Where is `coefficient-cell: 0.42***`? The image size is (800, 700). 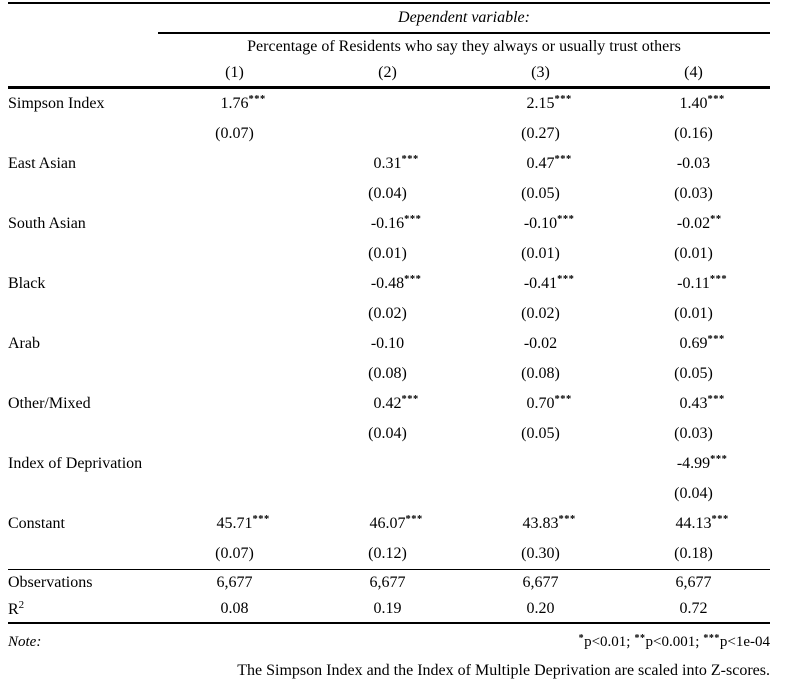 coefficient-cell: 0.42*** is located at coordinates (396, 403).